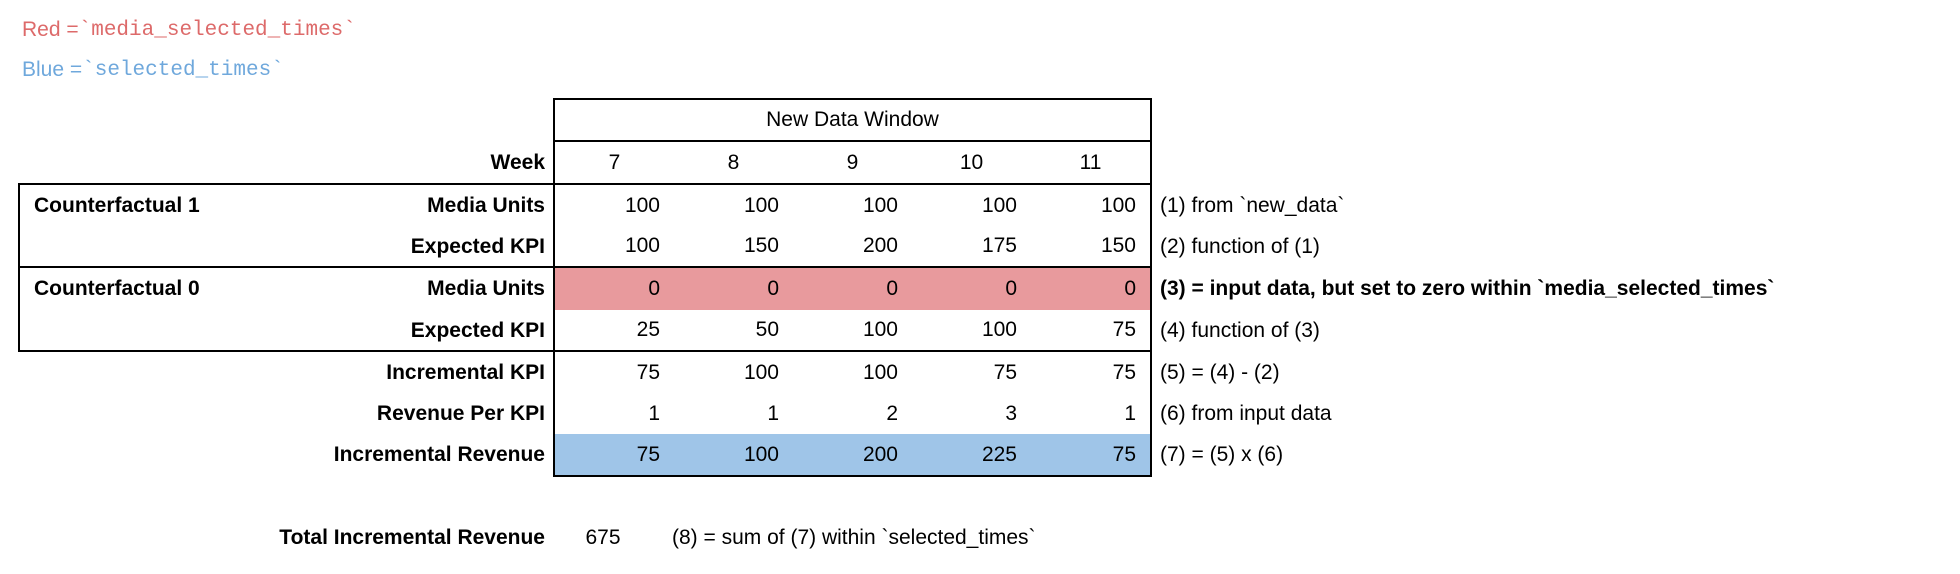  I want to click on week-9: 9, so click(852, 162).